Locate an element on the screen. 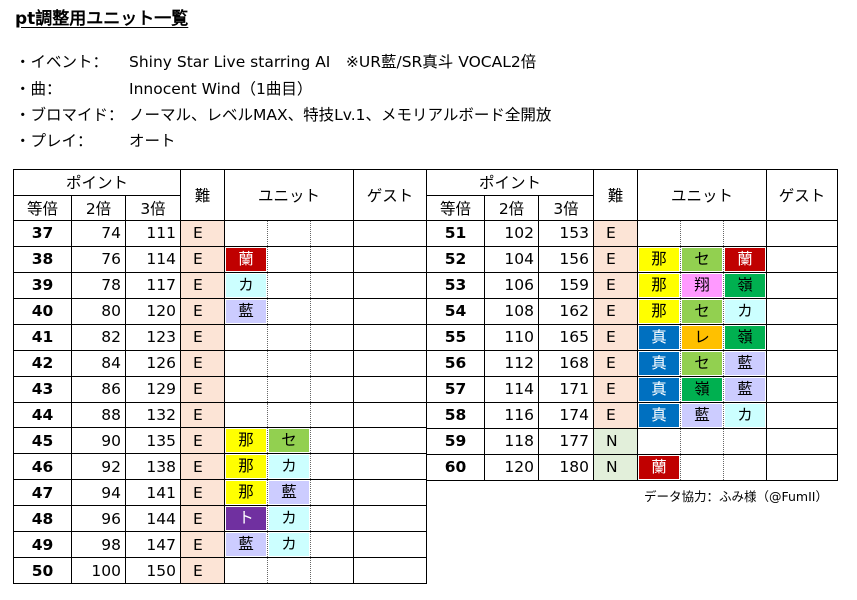 This screenshot has height=600, width=857. table-row: 45 90 135 E 那セ is located at coordinates (220, 441).